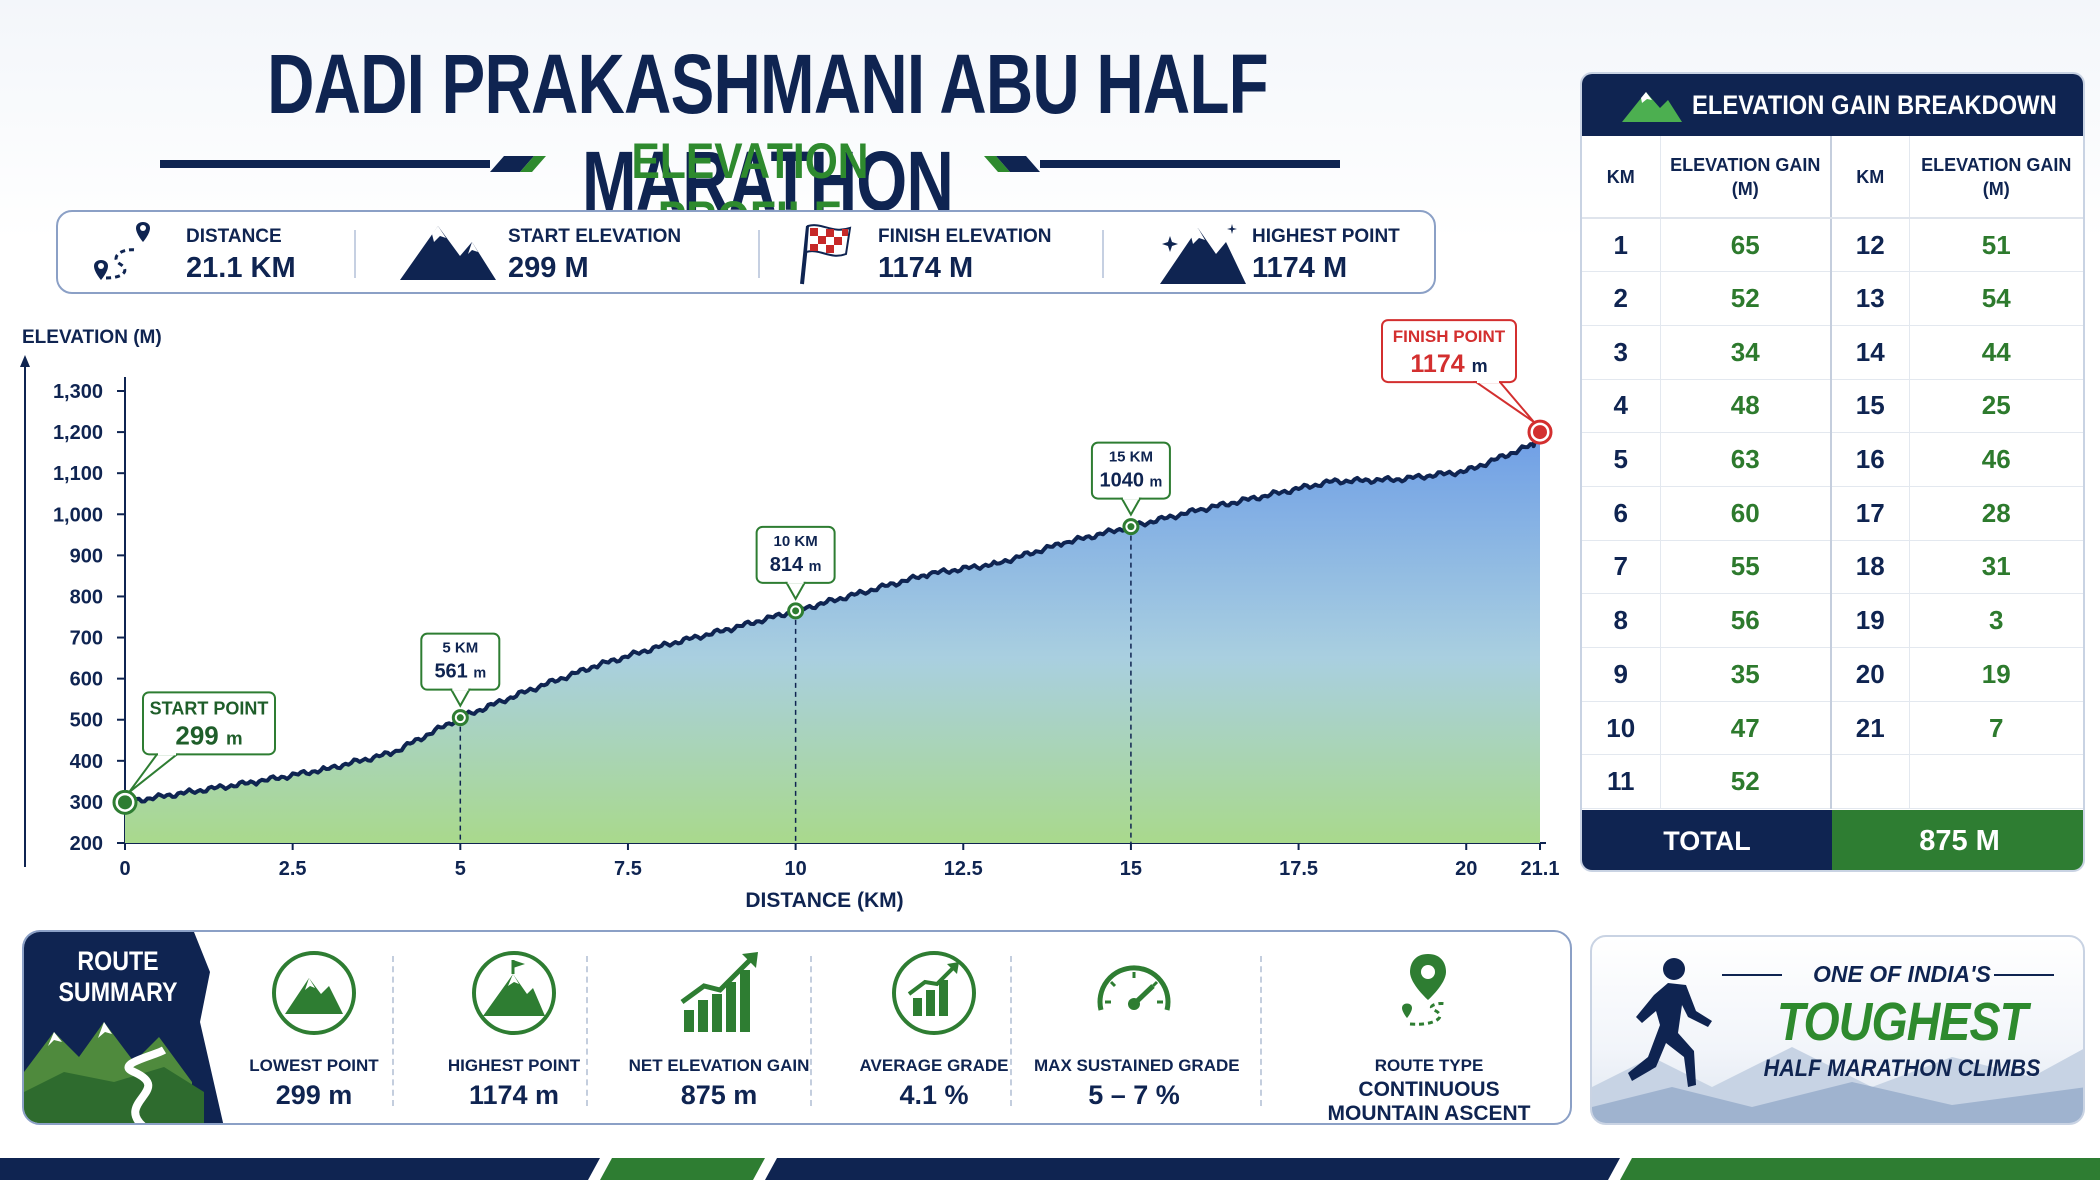  Describe the element at coordinates (1429, 1036) in the screenshot. I see `summary-route-type: ROUTE TYPE CONTINUOUS MOUNTAIN ASCENT` at that location.